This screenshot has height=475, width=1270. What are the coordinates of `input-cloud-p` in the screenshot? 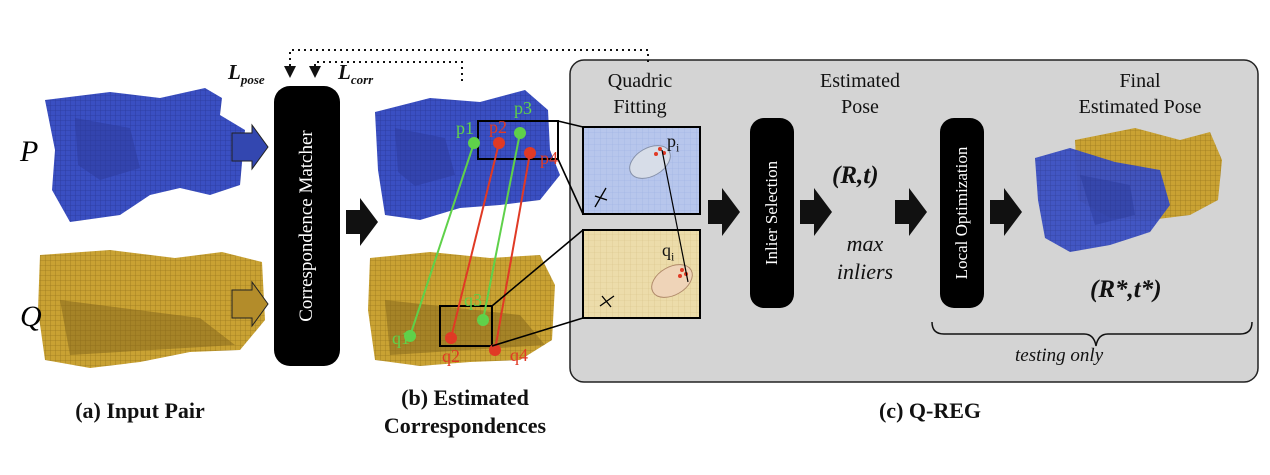 It's located at (145, 155).